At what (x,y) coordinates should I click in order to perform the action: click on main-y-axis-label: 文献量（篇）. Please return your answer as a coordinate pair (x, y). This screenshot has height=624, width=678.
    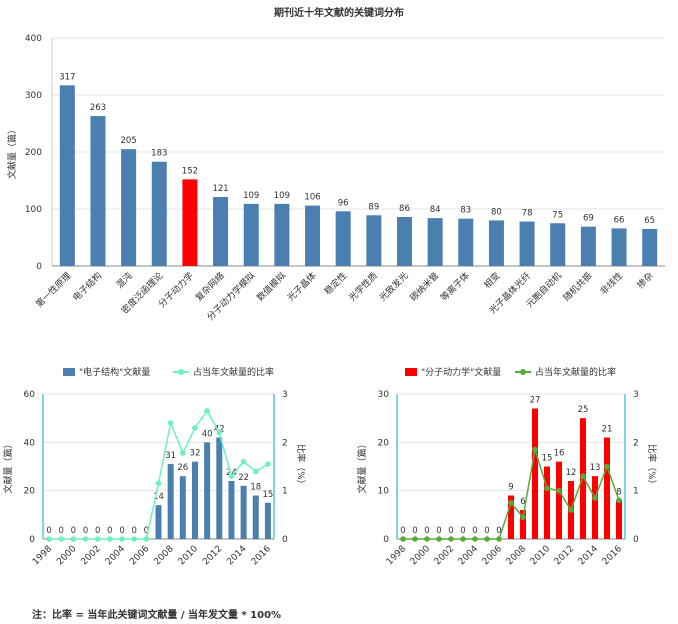
    Looking at the image, I should click on (12, 152).